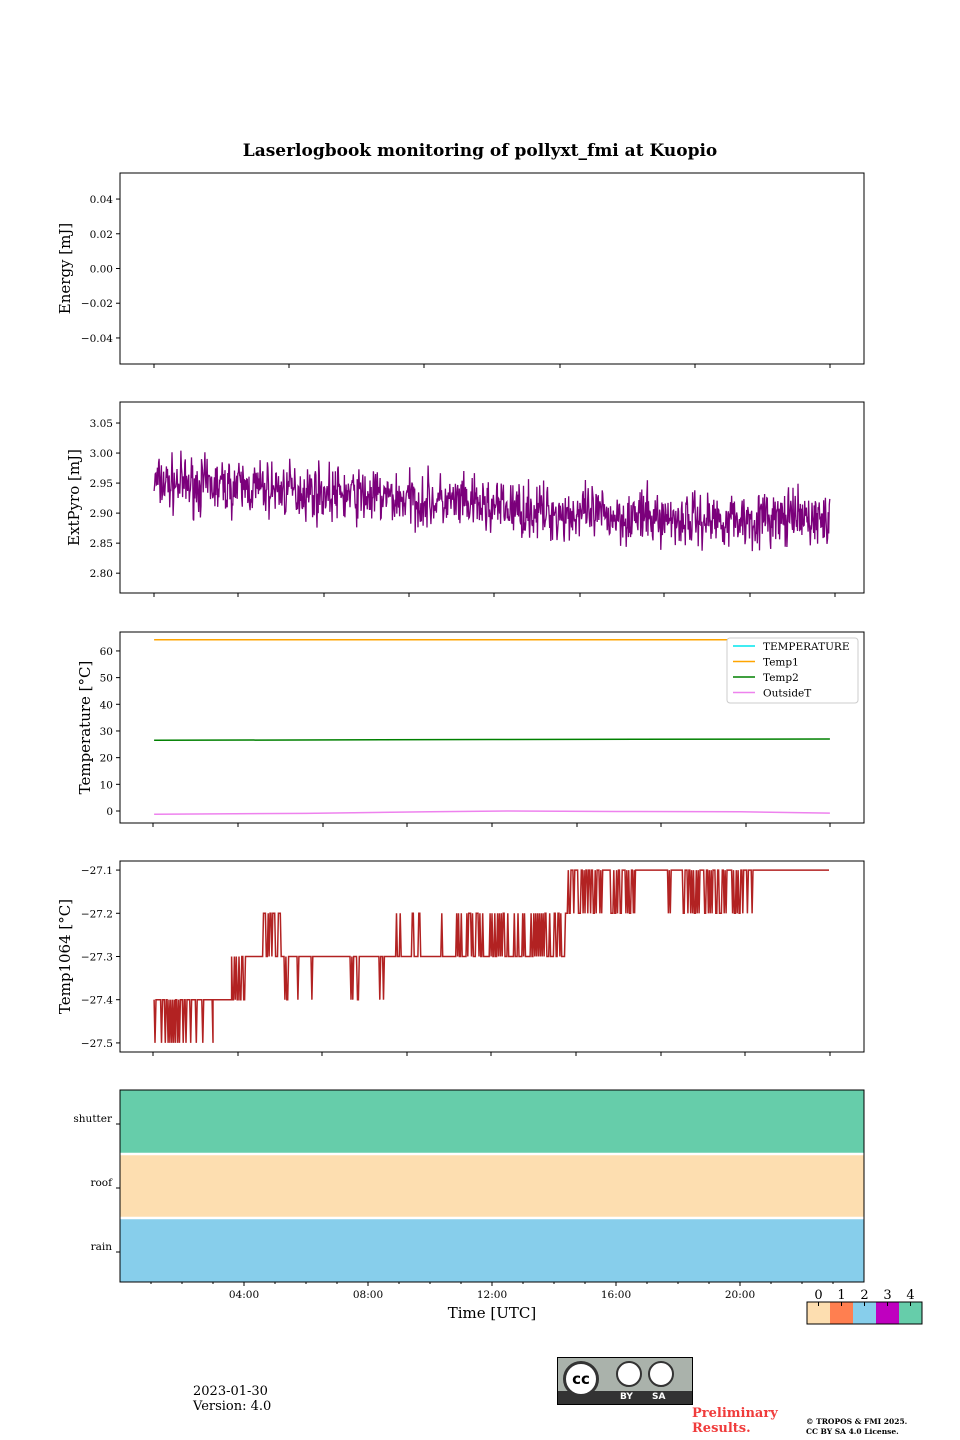 The height and width of the screenshot is (1440, 960). I want to click on status-band-shutter, so click(492, 1122).